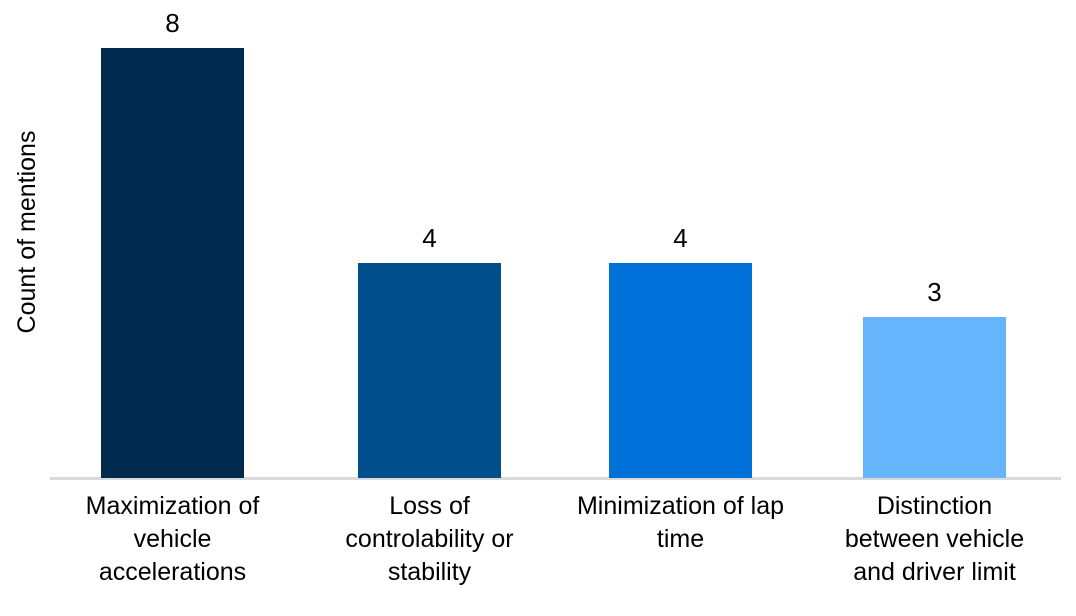  I want to click on bar-value-label-0: 8, so click(172, 23).